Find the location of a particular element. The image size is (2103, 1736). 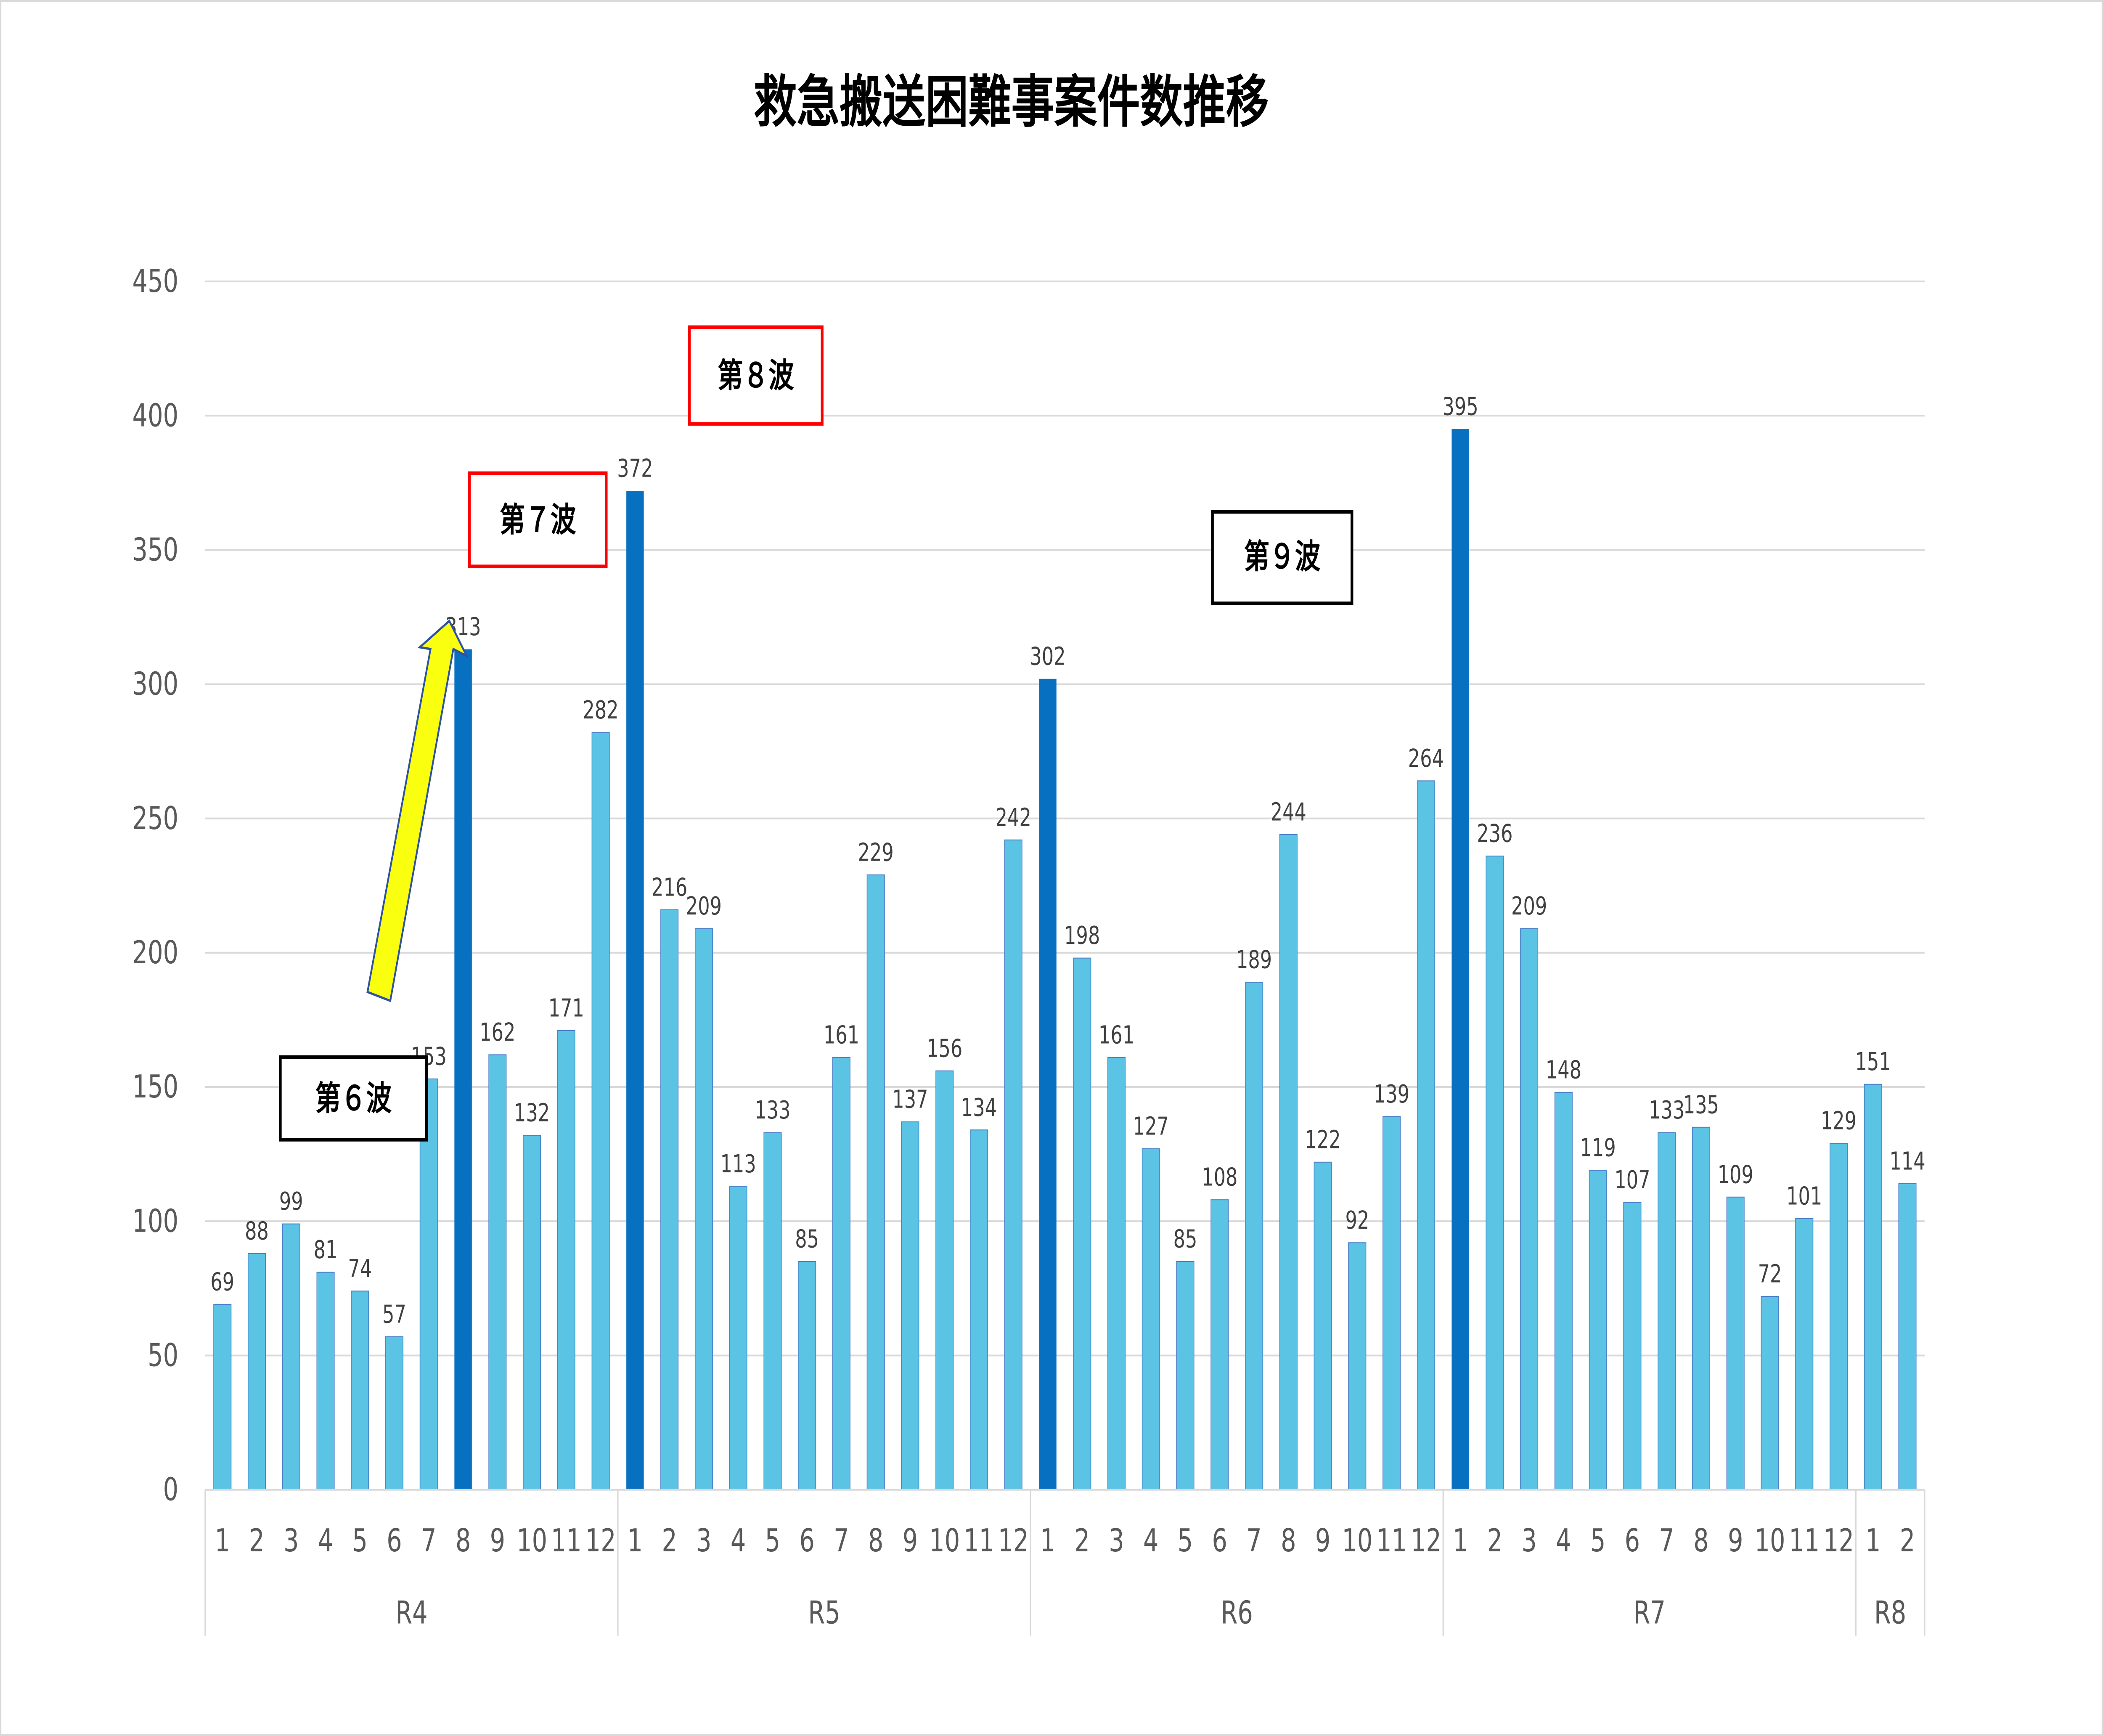

annotation-label: 第７波 is located at coordinates (538, 519).